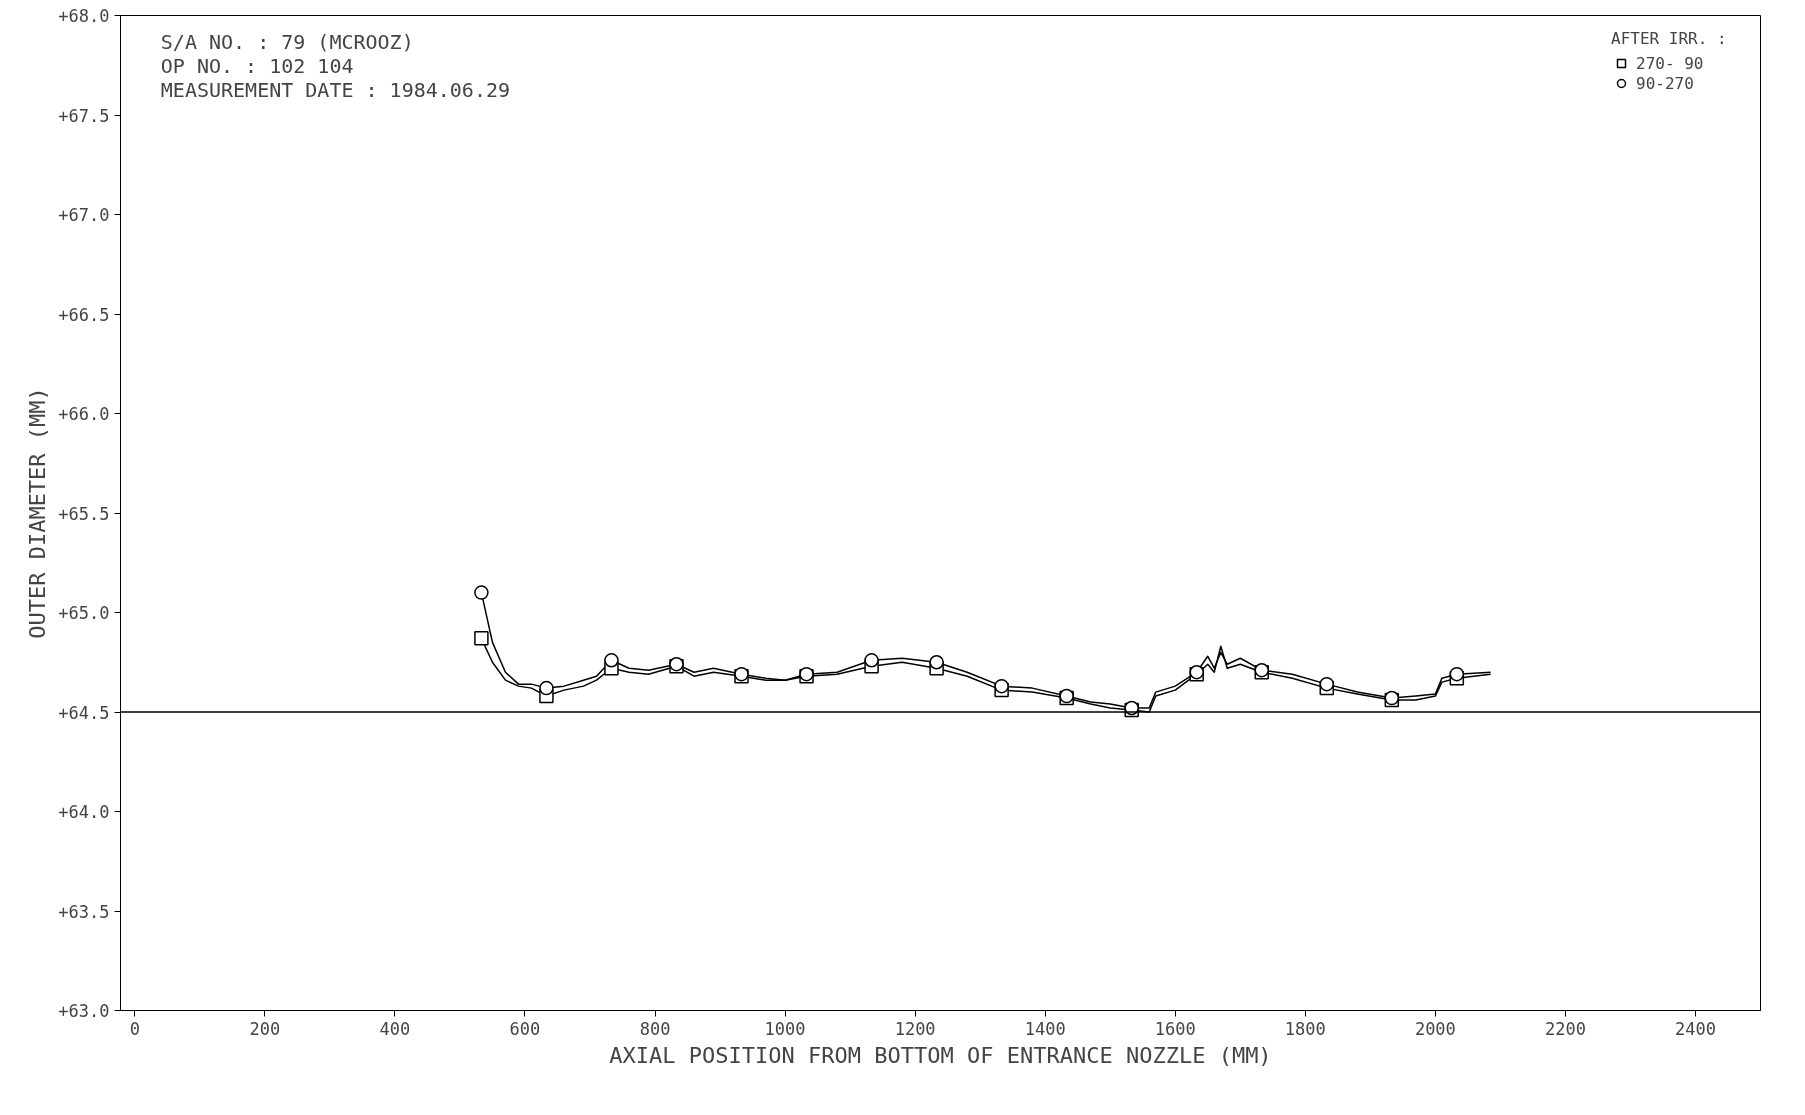  I want to click on y-tick-label: +65.5, so click(84, 513).